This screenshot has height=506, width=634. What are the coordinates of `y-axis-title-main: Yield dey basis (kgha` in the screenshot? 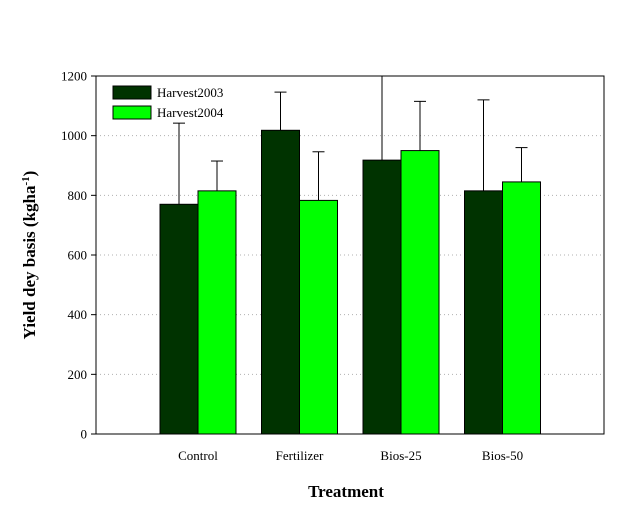 It's located at (29, 262).